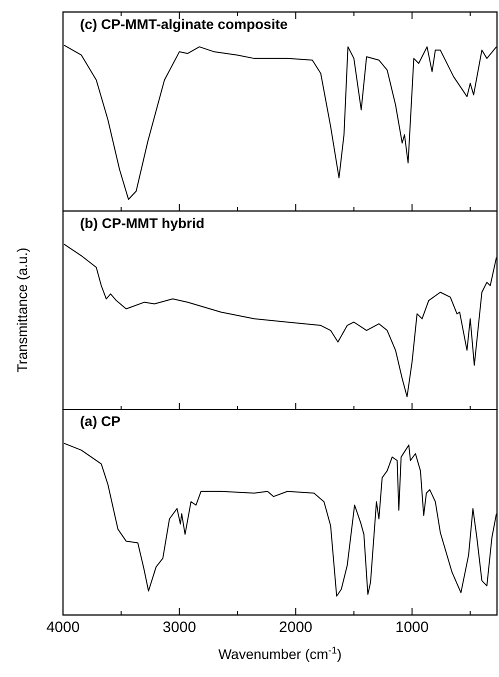  I want to click on chart-title: (a) CP, so click(100, 420).